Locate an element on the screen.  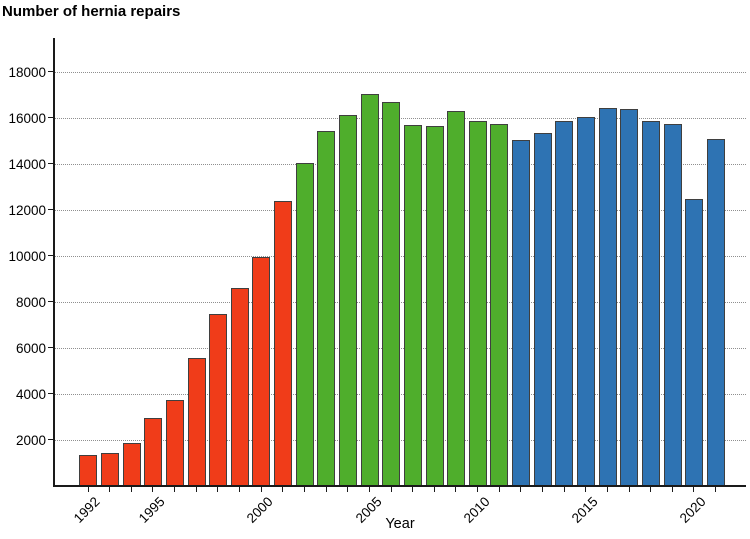
x-tick-2018 is located at coordinates (651, 489).